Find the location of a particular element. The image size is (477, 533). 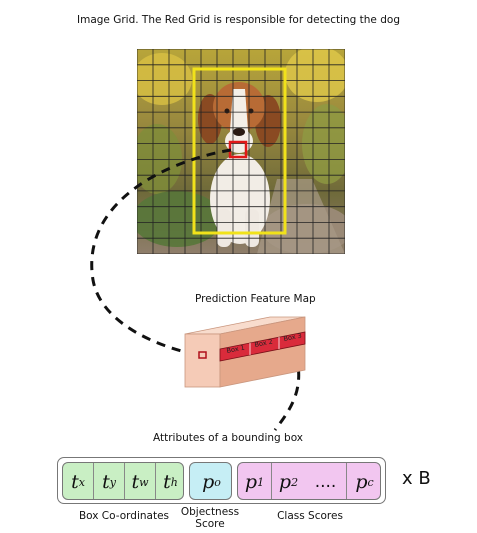

dog-bounding-box is located at coordinates (239, 151).